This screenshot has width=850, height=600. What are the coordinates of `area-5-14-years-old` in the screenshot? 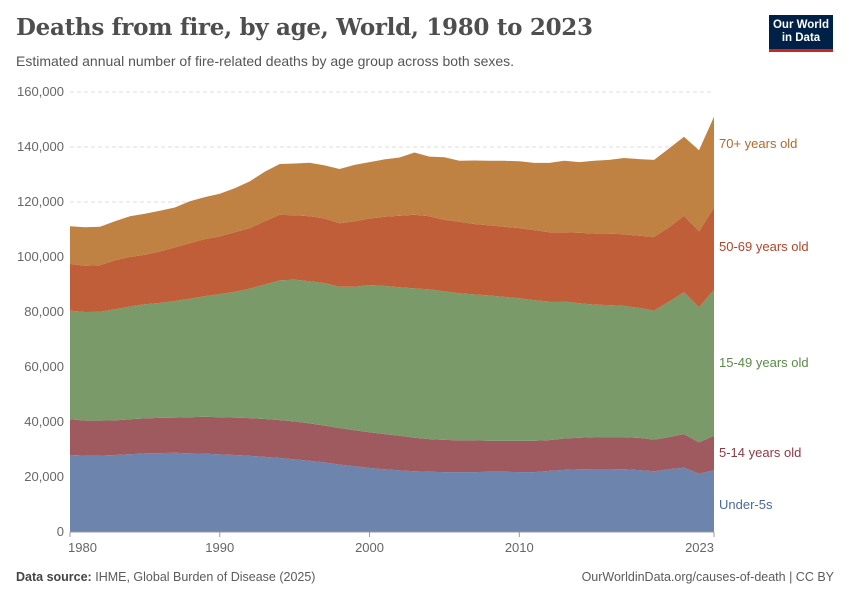 It's located at (392, 445).